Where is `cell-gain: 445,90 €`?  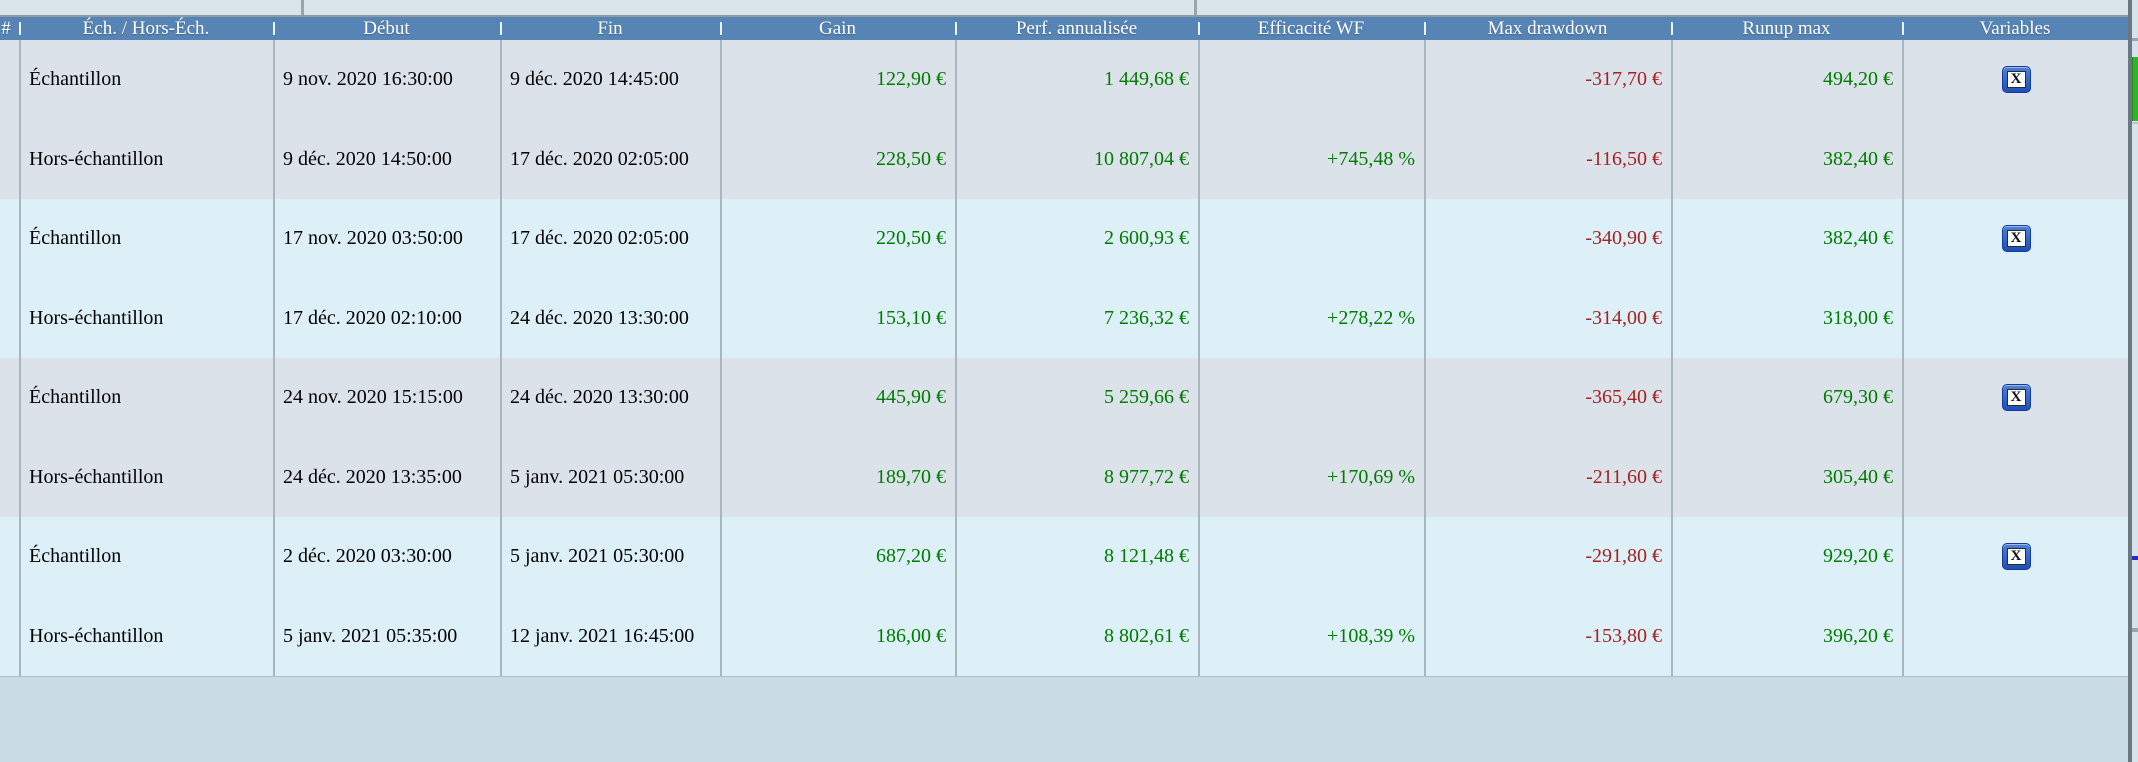
cell-gain: 445,90 € is located at coordinates (837, 398).